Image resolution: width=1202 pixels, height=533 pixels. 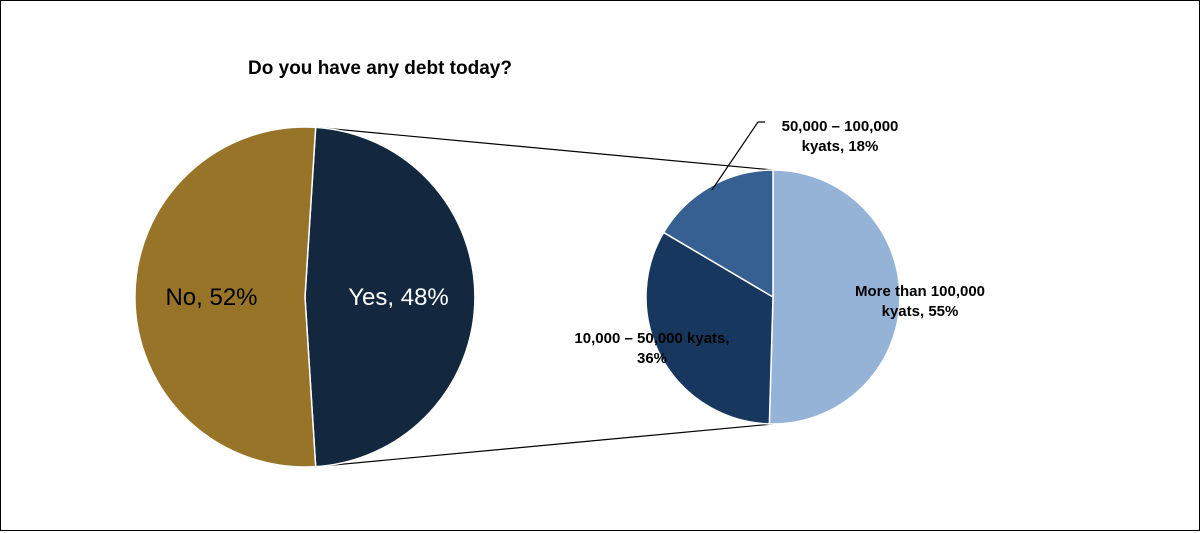 I want to click on sub-slice-10-000-50-000-kyats, so click(x=709, y=328).